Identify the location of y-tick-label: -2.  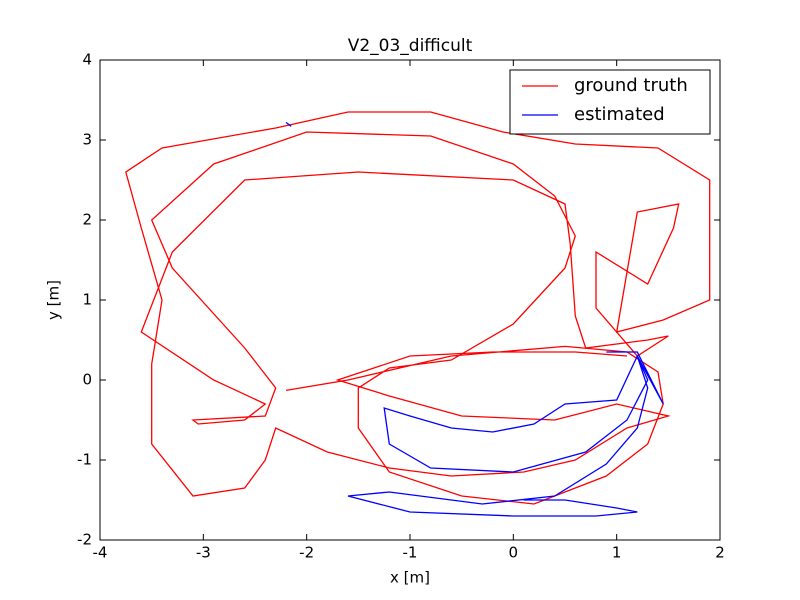
(84, 540).